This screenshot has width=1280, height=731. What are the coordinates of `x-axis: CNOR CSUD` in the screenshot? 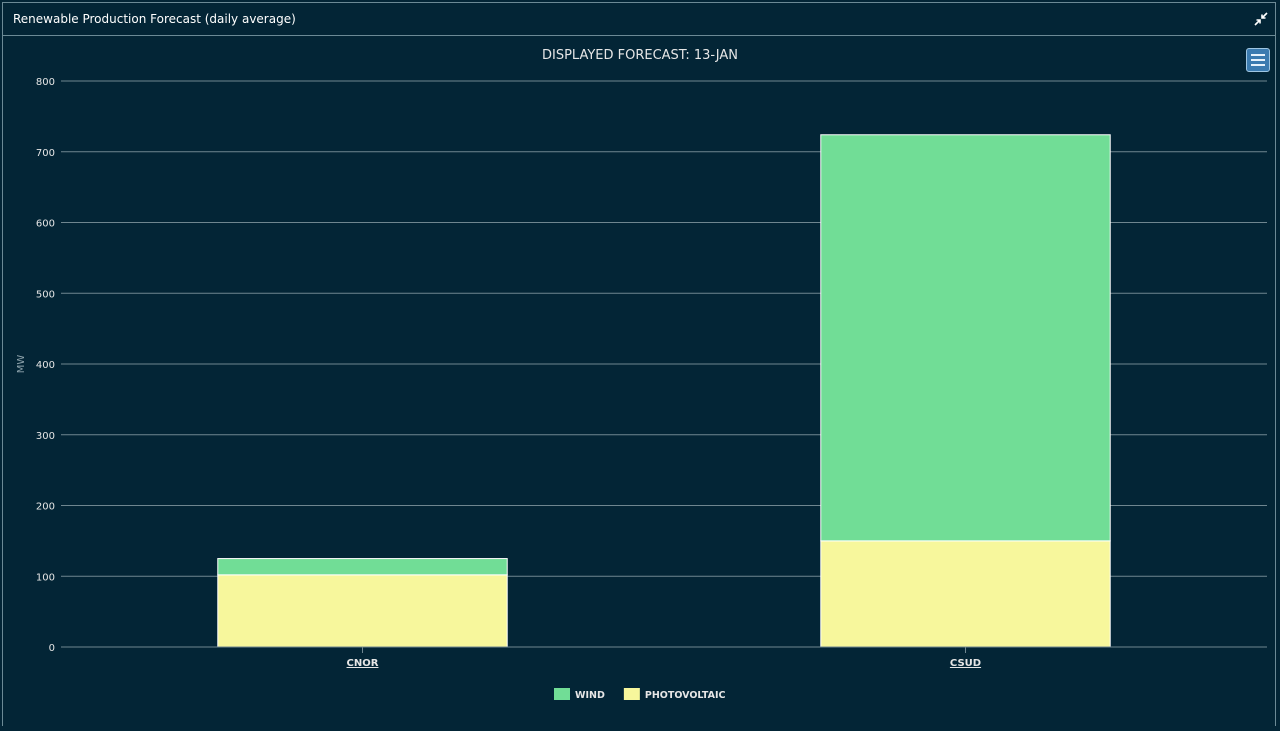 It's located at (664, 657).